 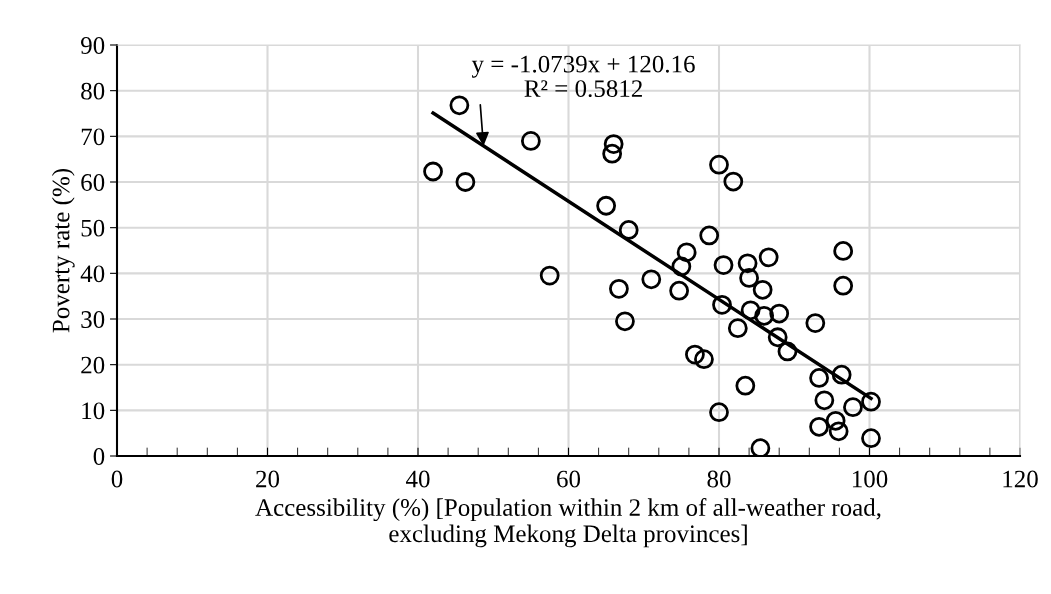 What do you see at coordinates (569, 479) in the screenshot?
I see `x-tick-label: 60` at bounding box center [569, 479].